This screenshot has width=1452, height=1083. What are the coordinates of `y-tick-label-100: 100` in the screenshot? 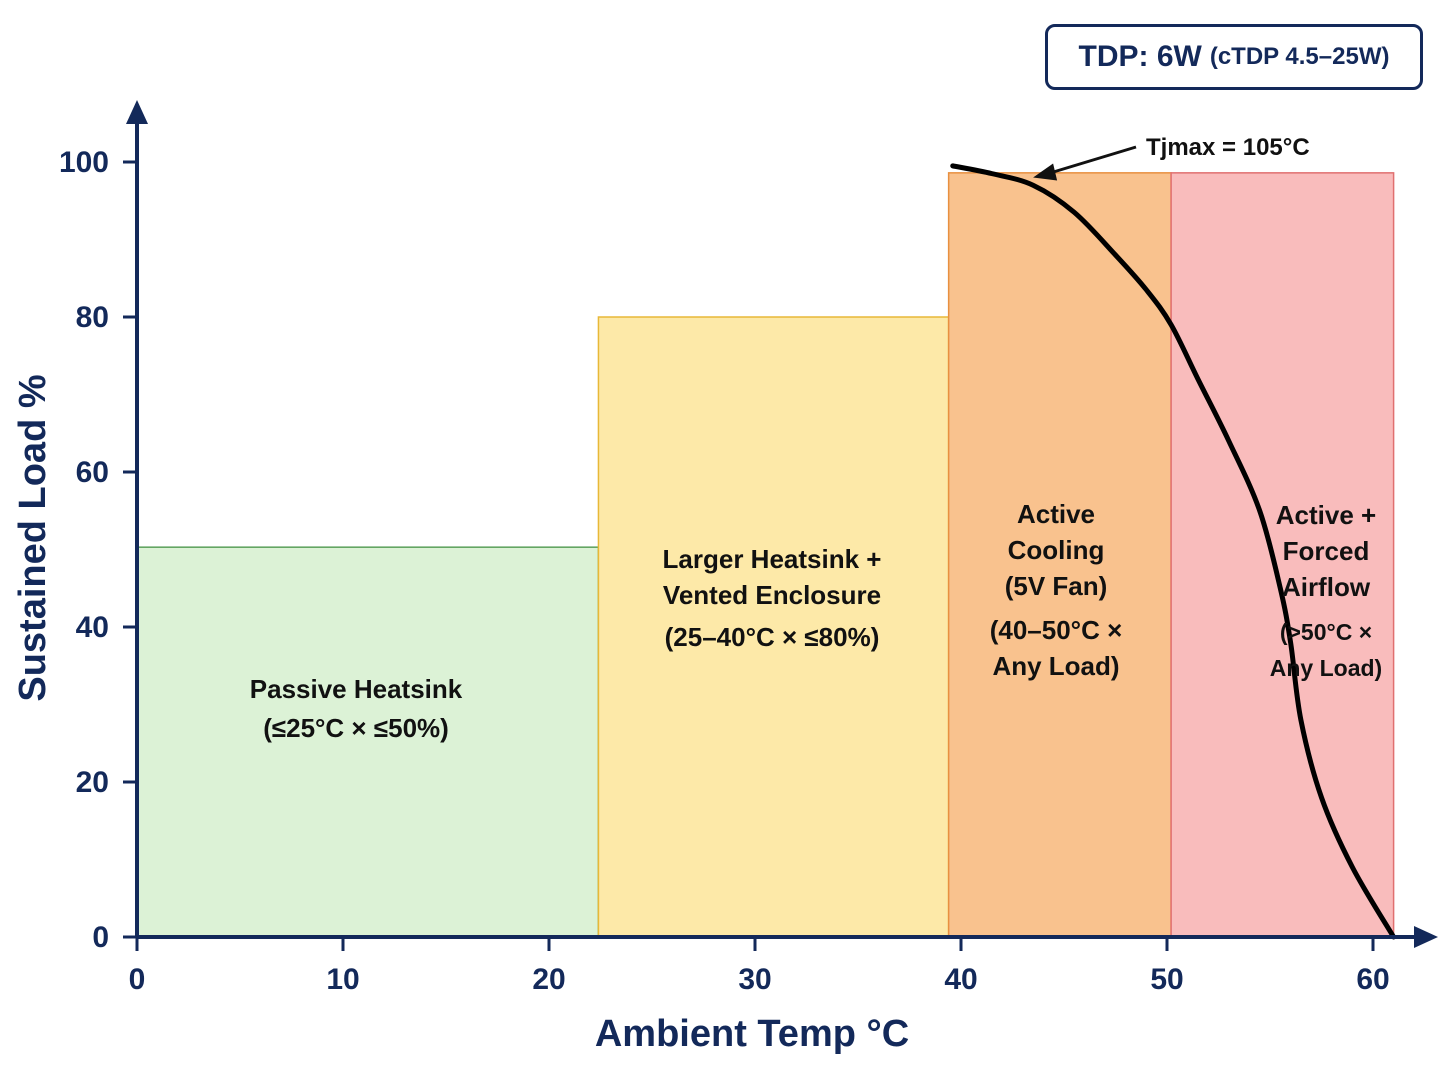 It's located at (84, 162).